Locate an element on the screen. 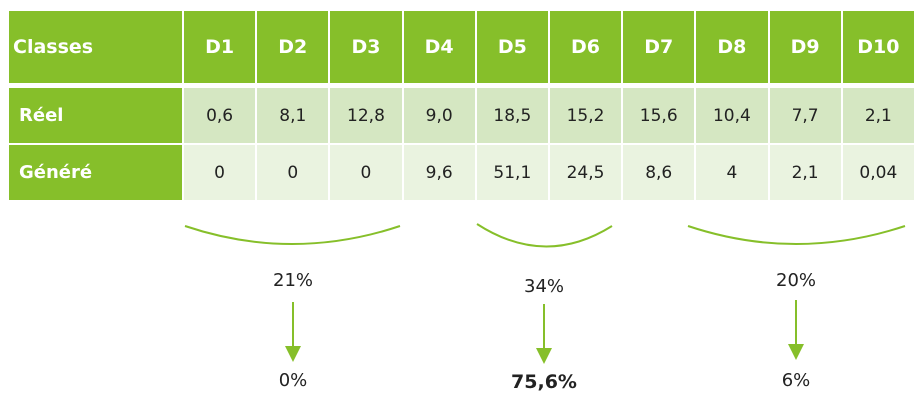 The height and width of the screenshot is (403, 924). table-cell: 4 is located at coordinates (732, 172).